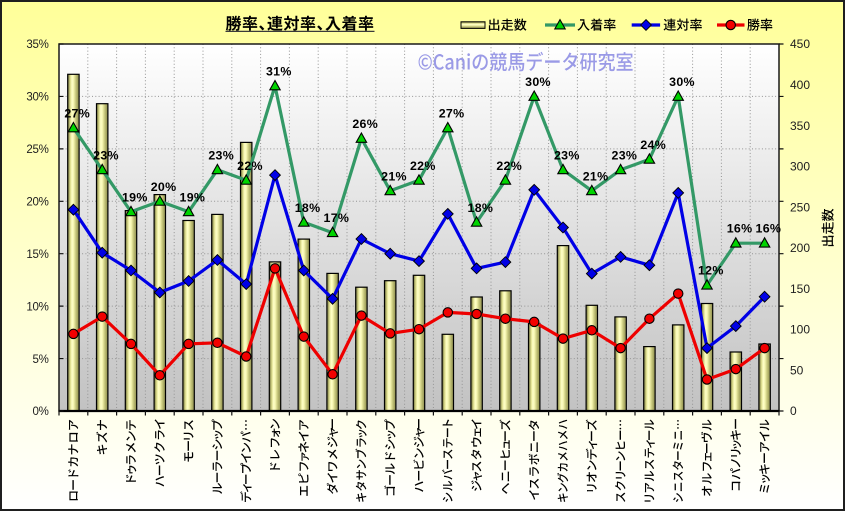 The height and width of the screenshot is (516, 845). Describe the element at coordinates (797, 370) in the screenshot. I see `svg-text: 50` at that location.